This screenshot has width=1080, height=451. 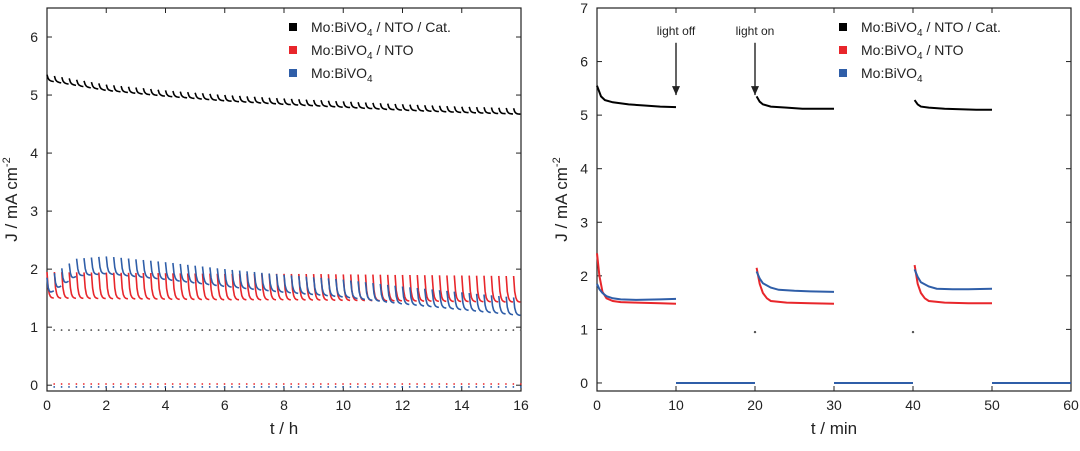 I want to click on x-axis-label: t / h, so click(x=284, y=428).